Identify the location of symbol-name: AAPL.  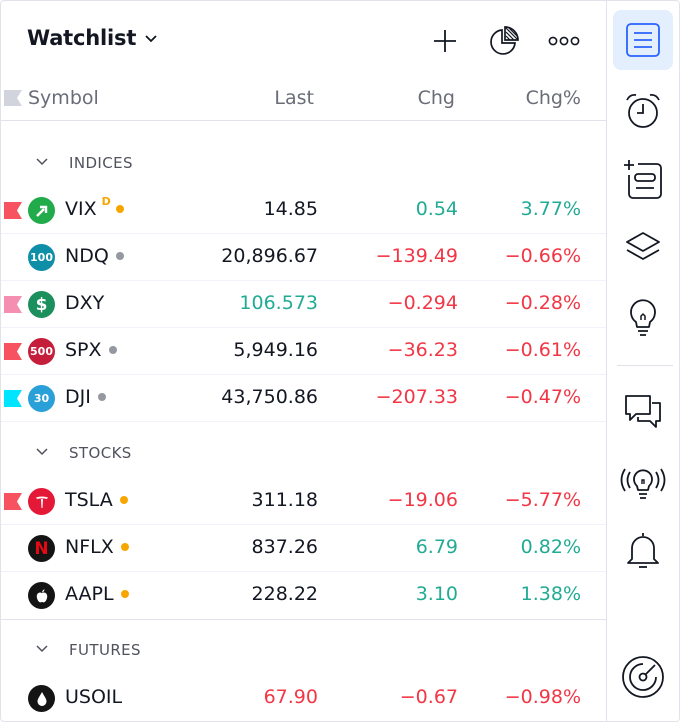
(89, 594).